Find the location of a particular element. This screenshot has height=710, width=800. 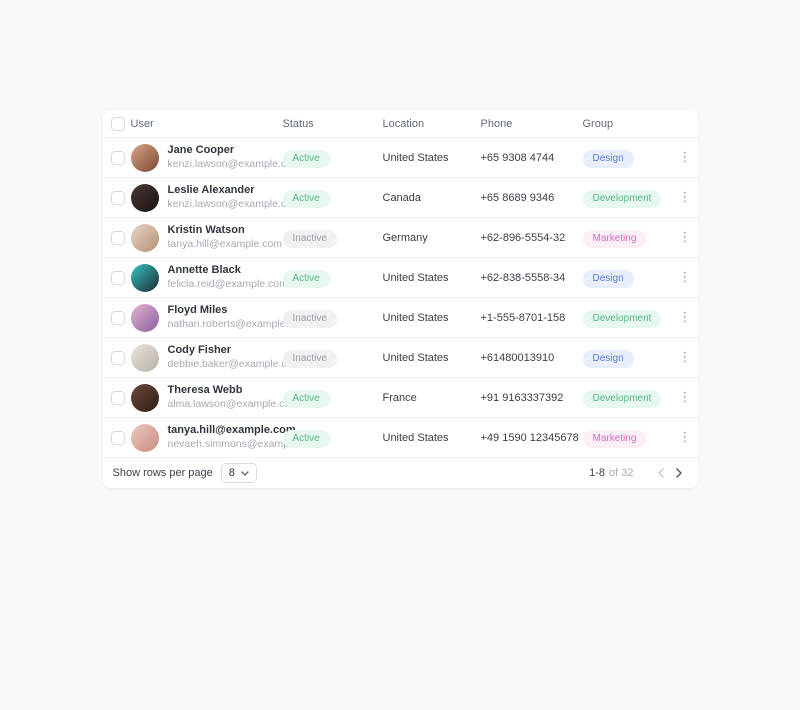

user-email: felicia.reid@example.com is located at coordinates (227, 283).